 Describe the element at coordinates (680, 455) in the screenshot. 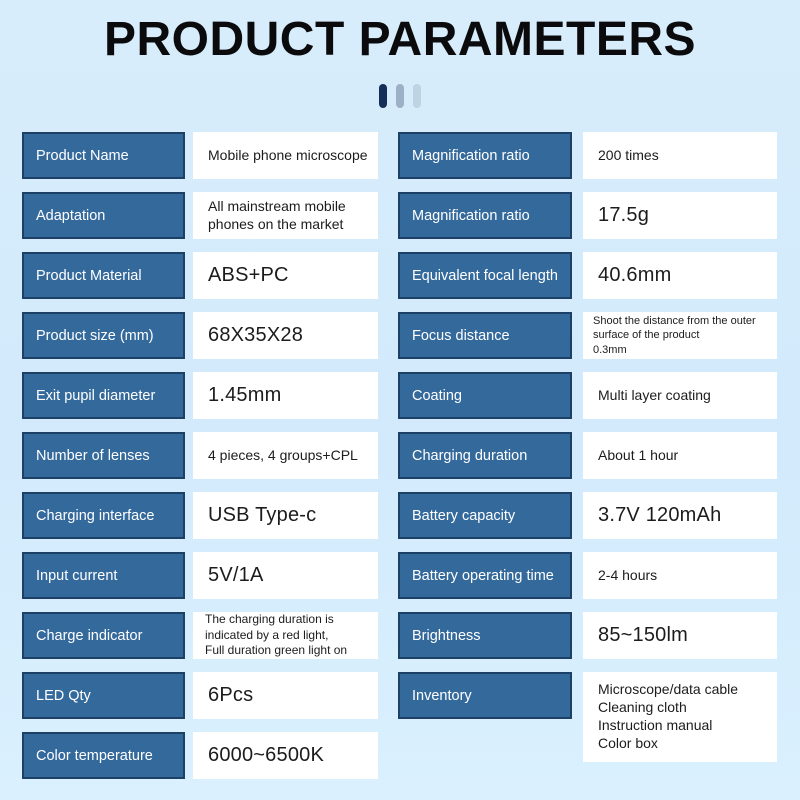

I see `param-value-charging-duration: About 1 hour` at that location.